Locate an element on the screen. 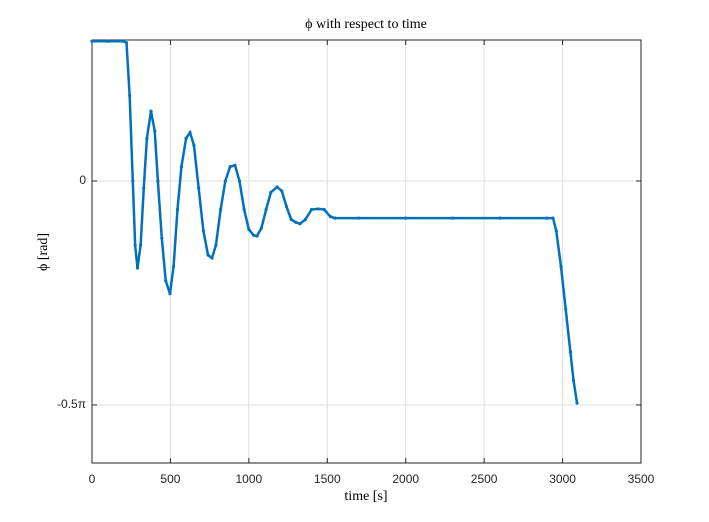 The width and height of the screenshot is (709, 522). x-tick-label: 500 is located at coordinates (170, 479).